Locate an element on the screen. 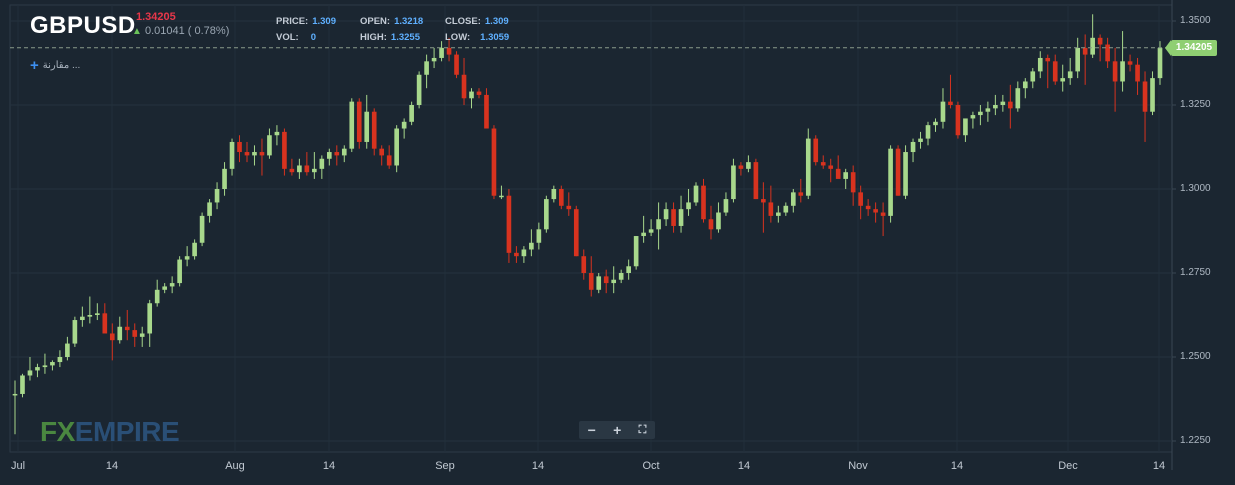 The height and width of the screenshot is (485, 1235). y-tick-label: 1.3500 is located at coordinates (1195, 20).